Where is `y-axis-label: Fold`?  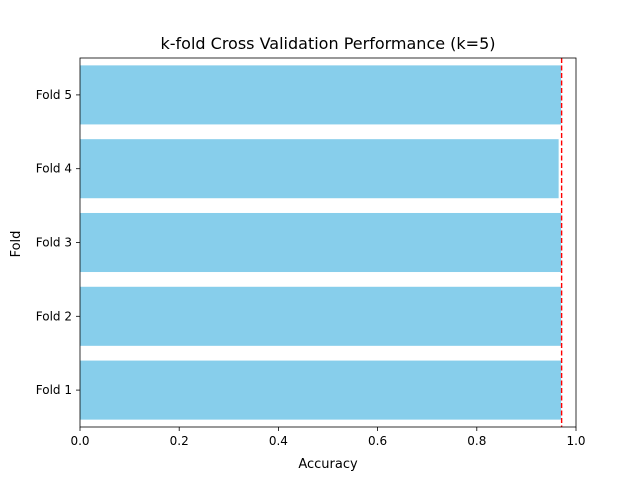
y-axis-label: Fold is located at coordinates (16, 244).